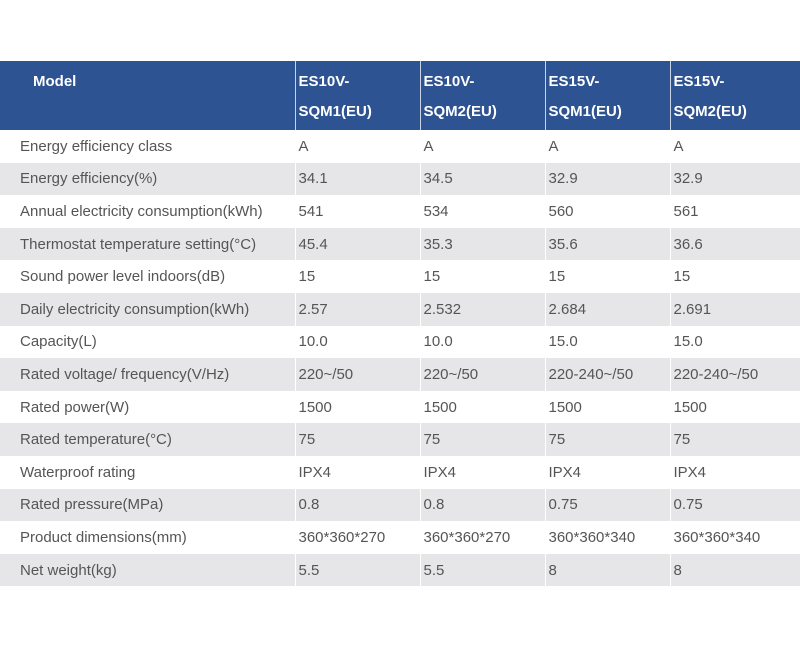 The image size is (800, 650). What do you see at coordinates (482, 309) in the screenshot?
I see `cell-value: 2.532` at bounding box center [482, 309].